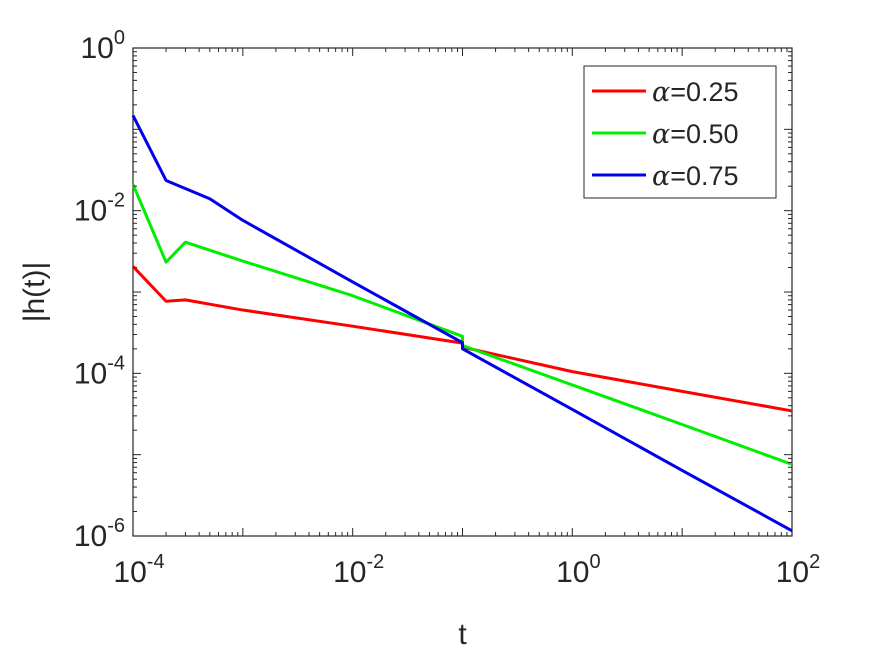 The width and height of the screenshot is (875, 656). Describe the element at coordinates (798, 570) in the screenshot. I see `x-tick-label: 10²` at that location.